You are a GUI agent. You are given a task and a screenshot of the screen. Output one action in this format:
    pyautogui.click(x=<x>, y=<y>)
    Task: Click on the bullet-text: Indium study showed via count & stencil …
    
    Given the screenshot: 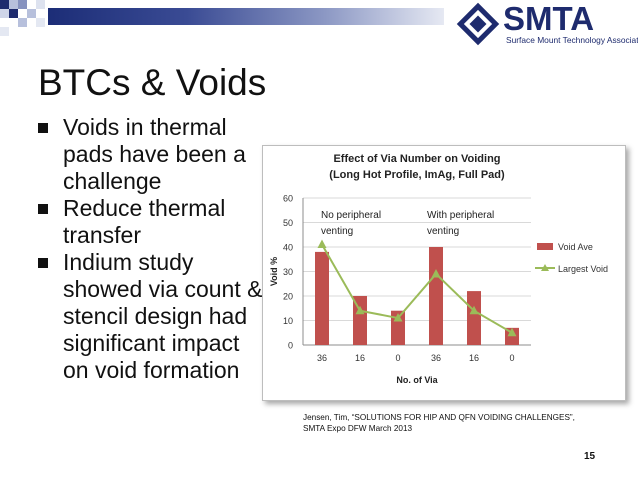 What is the action you would take?
    pyautogui.click(x=163, y=316)
    